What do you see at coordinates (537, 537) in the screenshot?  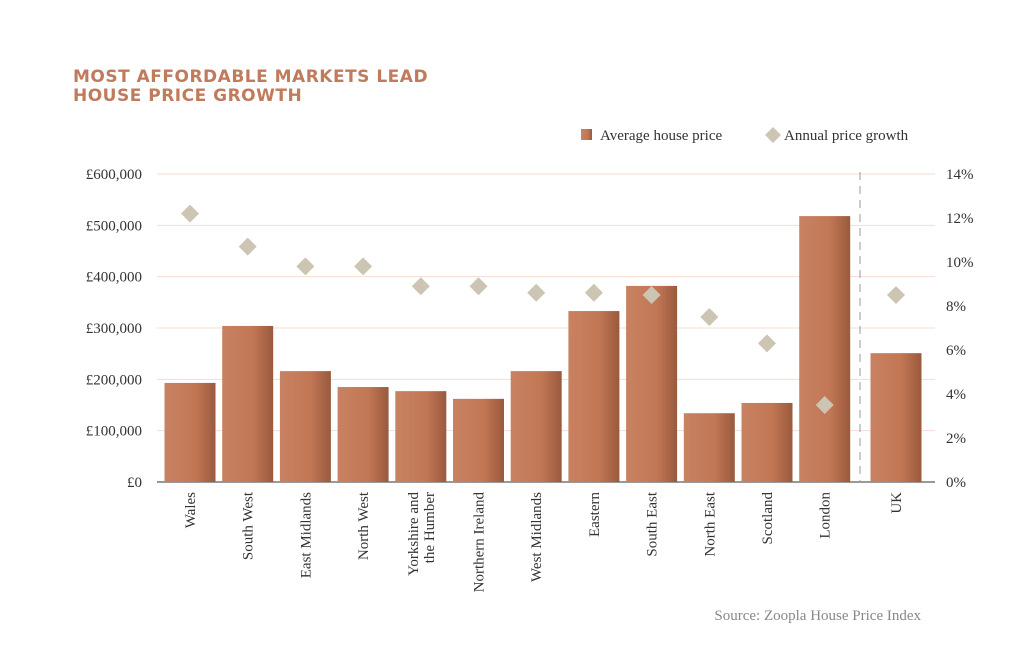 I see `category-label: West Midlands` at bounding box center [537, 537].